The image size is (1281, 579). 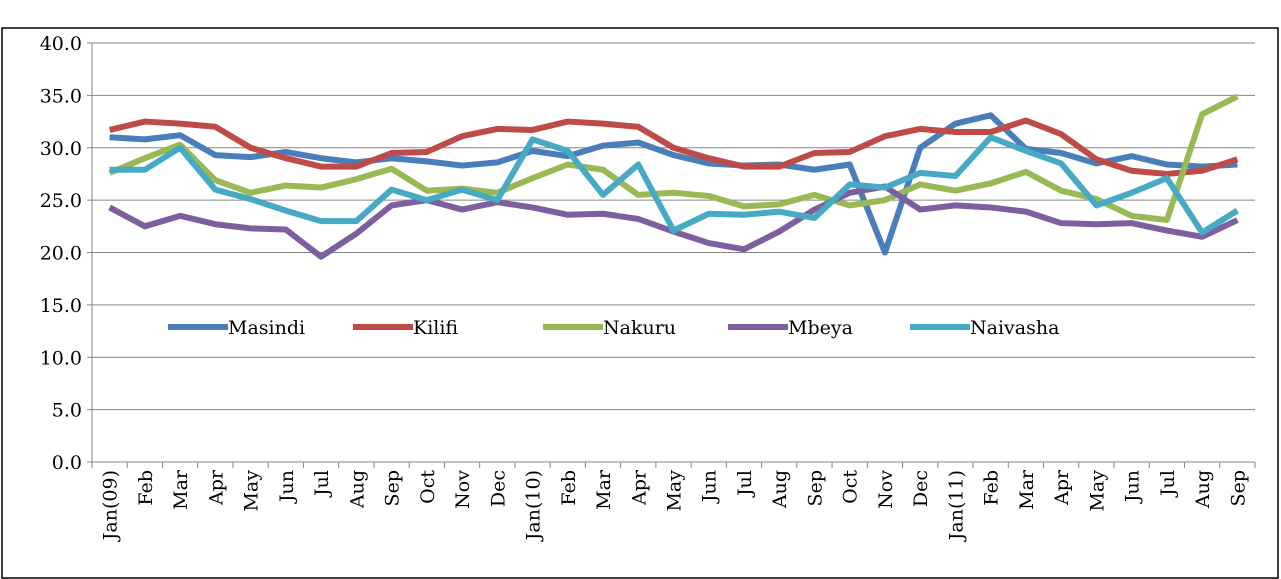 I want to click on x-tick-label: Jan(10), so click(x=534, y=506).